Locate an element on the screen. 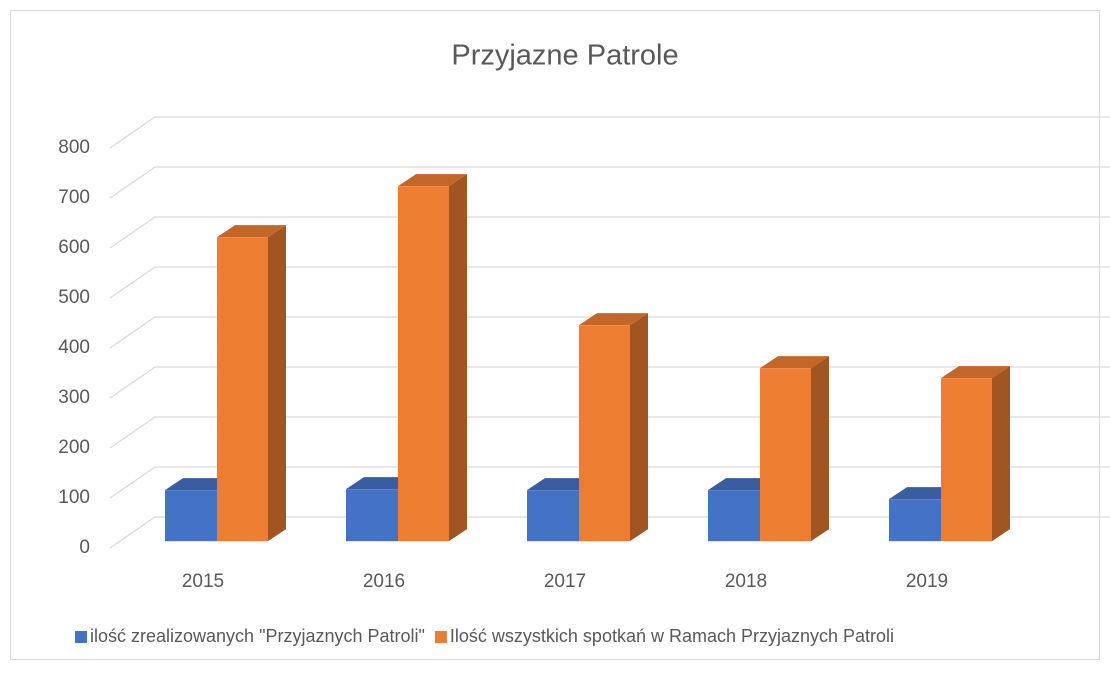 This screenshot has height=675, width=1110. y-tick-label: 0 is located at coordinates (84, 547).